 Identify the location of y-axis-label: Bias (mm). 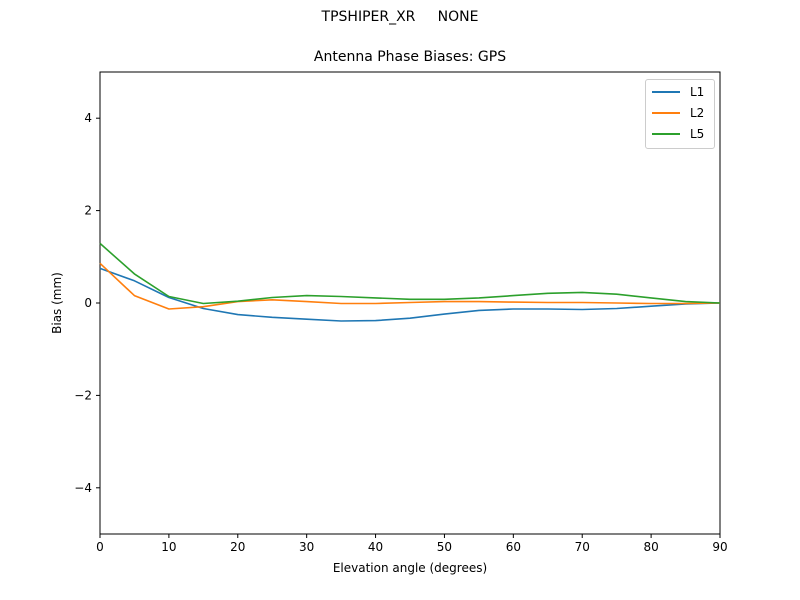
(57, 303).